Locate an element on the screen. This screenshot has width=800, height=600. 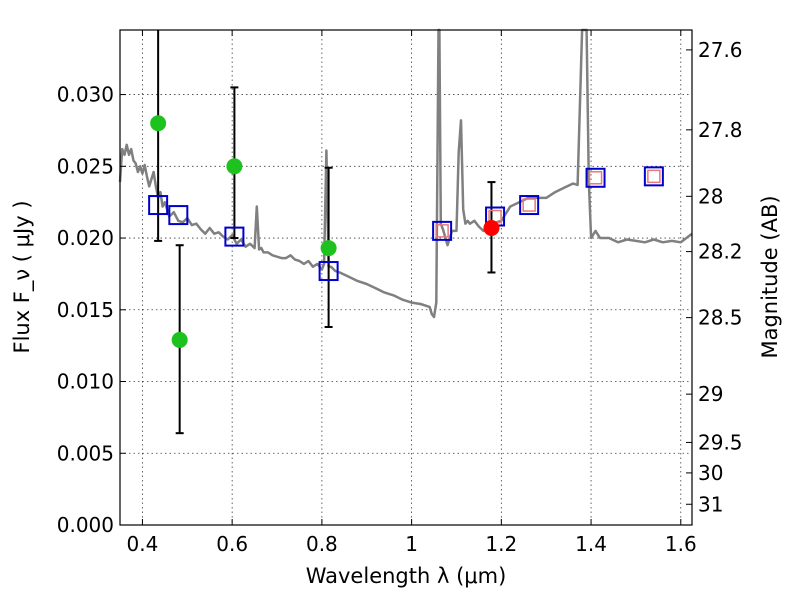
y-axis-right-label: Magnitude (AB) is located at coordinates (770, 276).